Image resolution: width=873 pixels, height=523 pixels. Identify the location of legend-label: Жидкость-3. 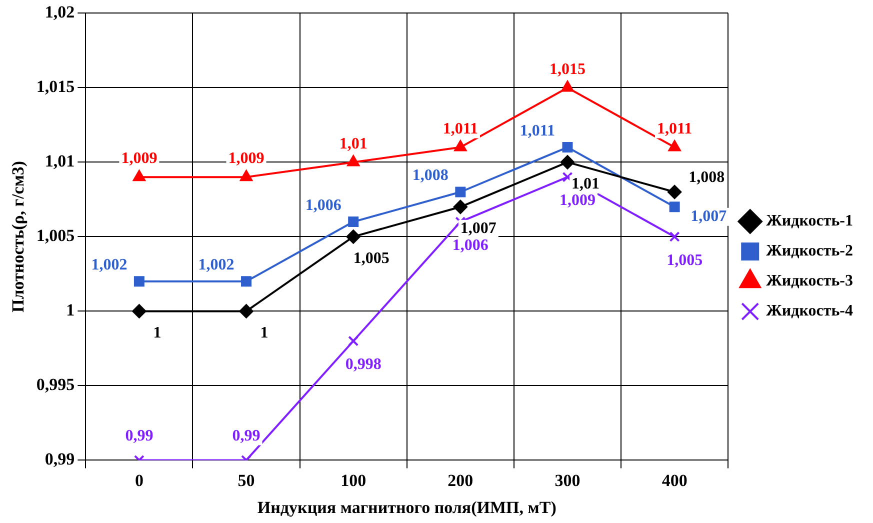
(809, 281).